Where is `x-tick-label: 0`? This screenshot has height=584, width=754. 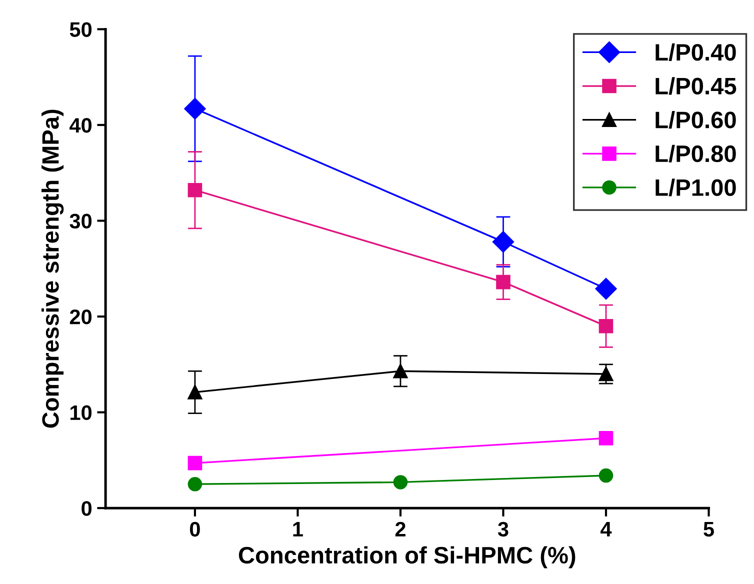 x-tick-label: 0 is located at coordinates (195, 529).